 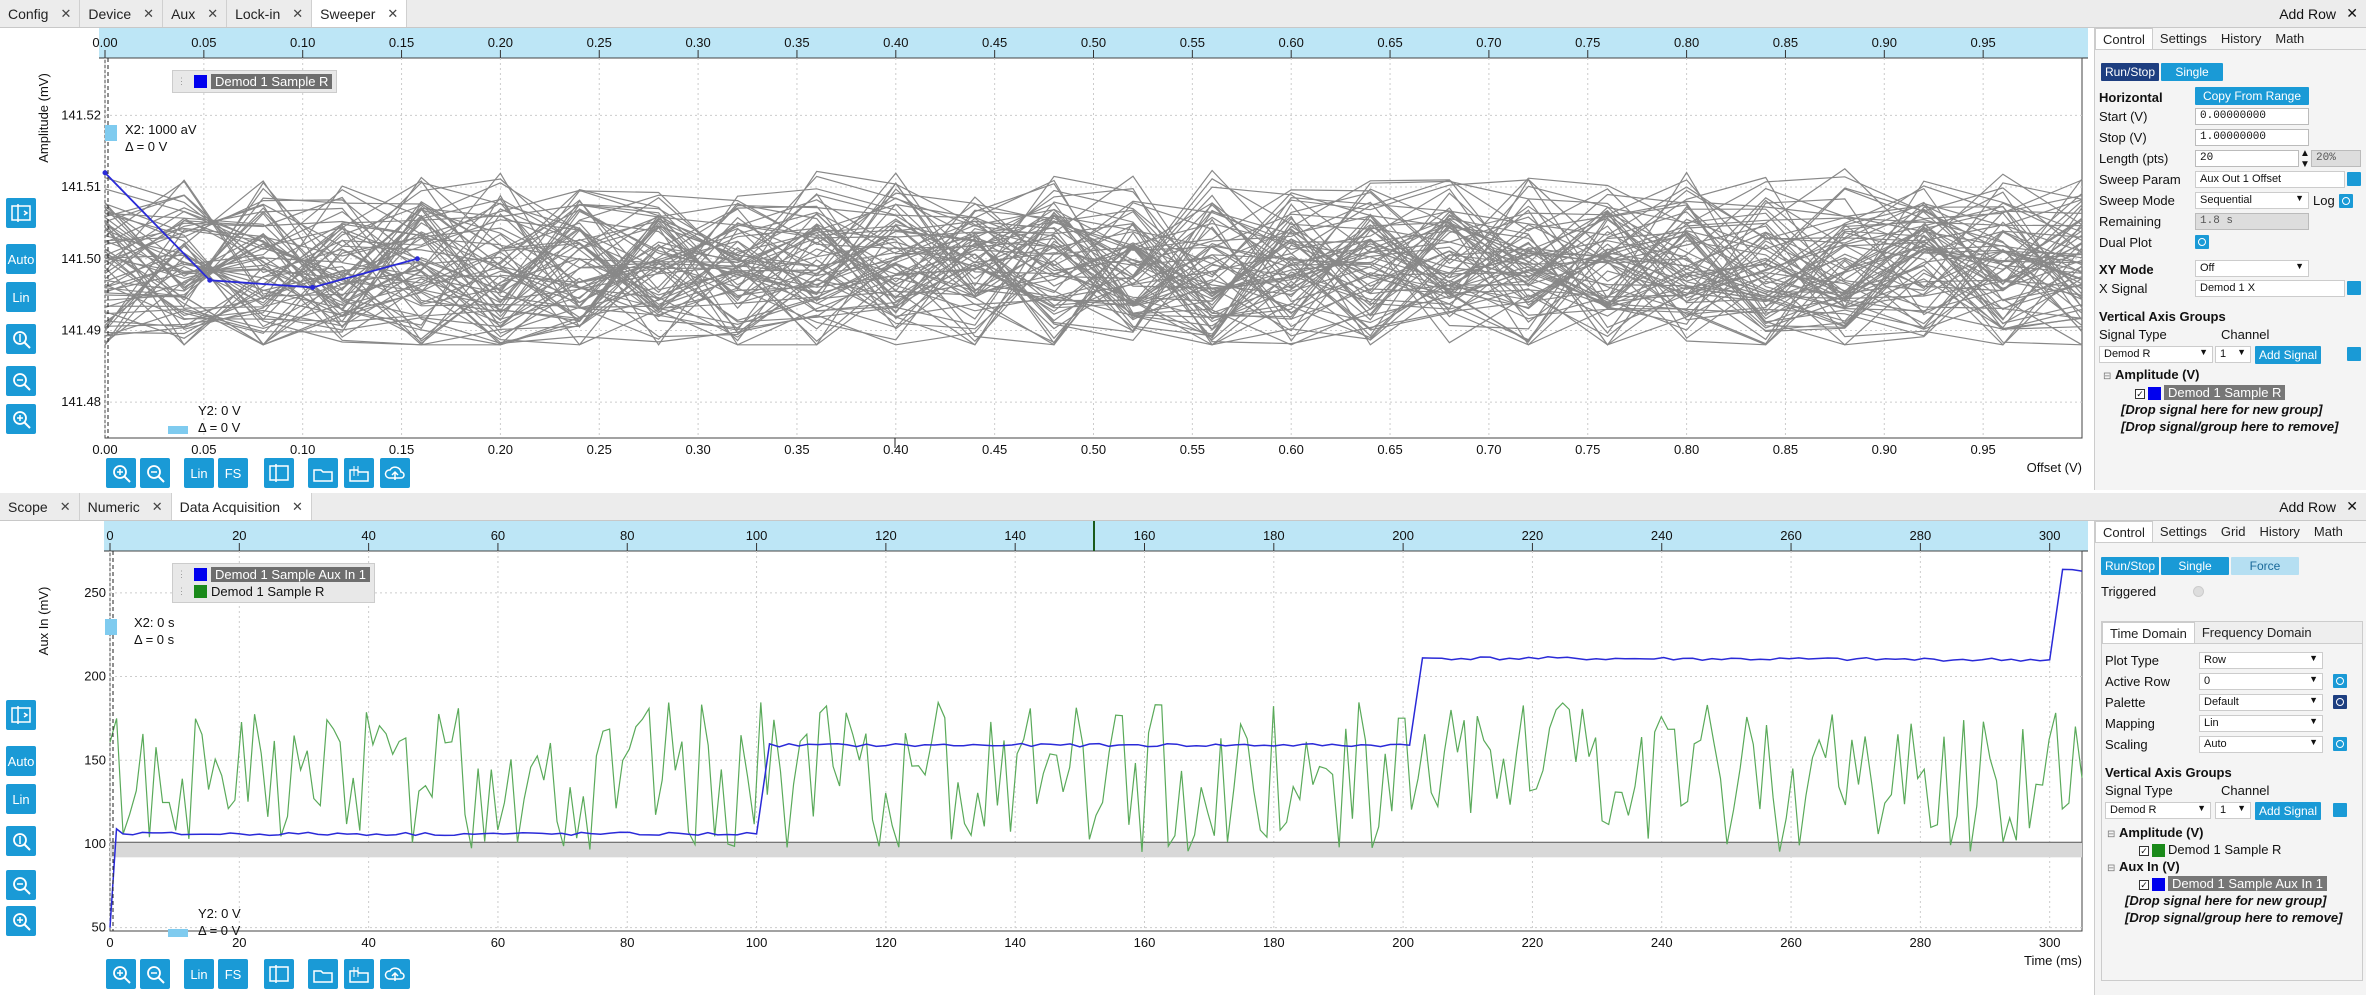 I want to click on dual-plot-toggle, so click(x=2202, y=242).